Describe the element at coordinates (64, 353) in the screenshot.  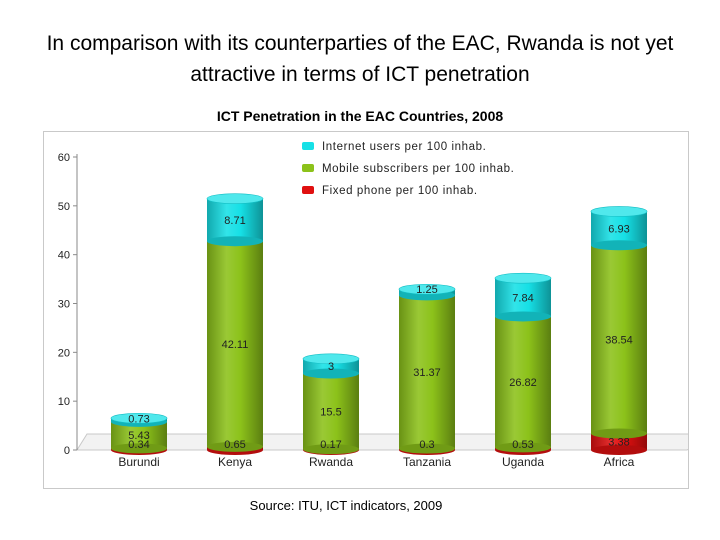
I see `y-tick-label: 20` at that location.